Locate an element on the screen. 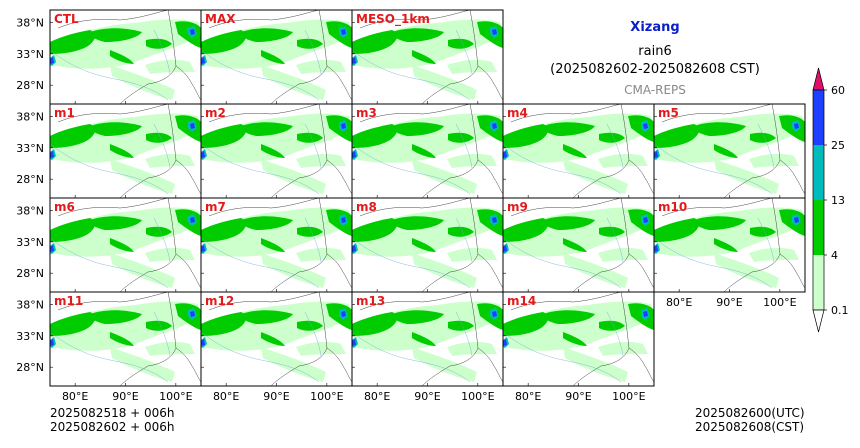 The image size is (860, 448). init-time-block: 2025082518 + 006h 2025082602 + 006h is located at coordinates (112, 420).